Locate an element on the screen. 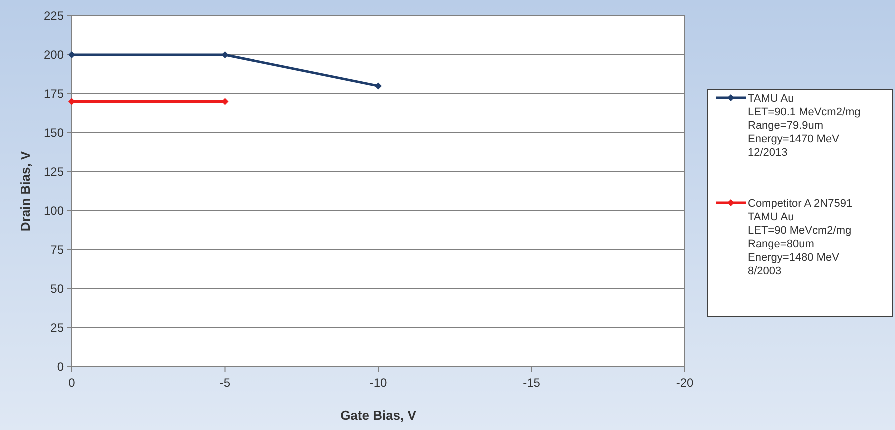  x-axis-title: Gate Bias, V is located at coordinates (378, 415).